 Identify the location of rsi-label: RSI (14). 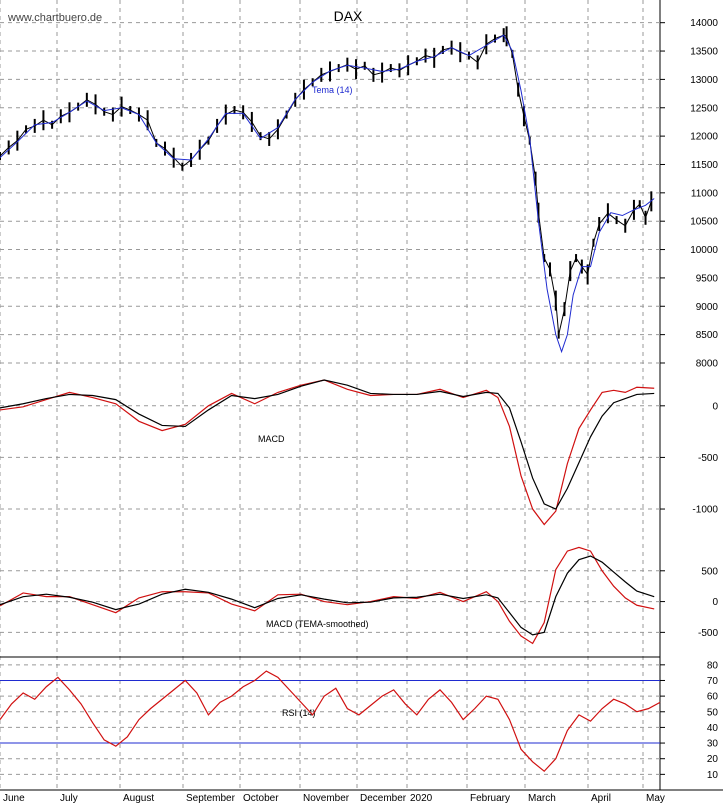
(299, 713).